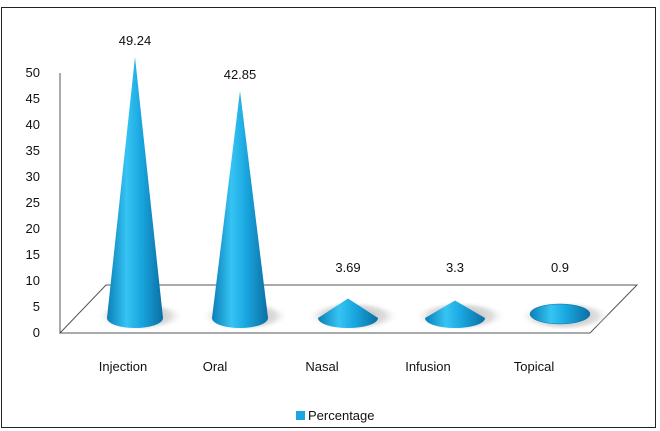  Describe the element at coordinates (33, 72) in the screenshot. I see `y-tick-label: 50` at that location.